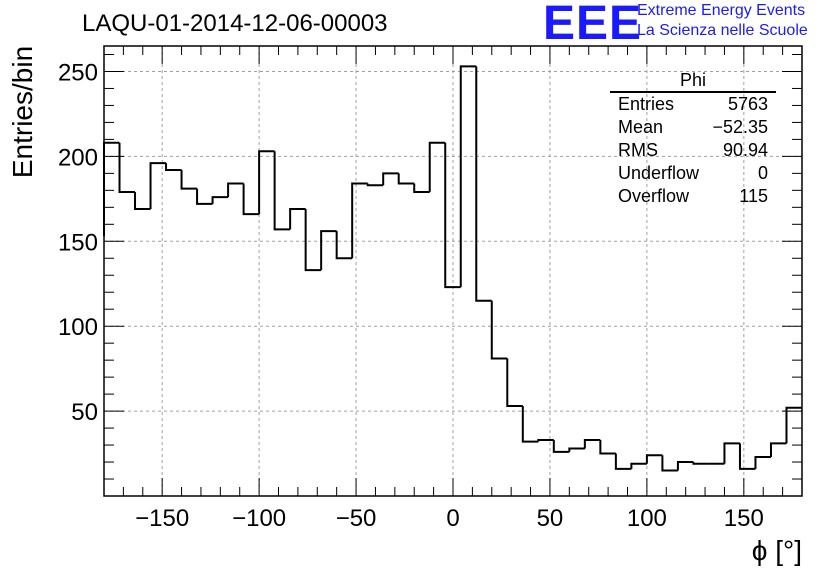 The image size is (836, 572). What do you see at coordinates (647, 518) in the screenshot?
I see `x-tick-label: 100` at bounding box center [647, 518].